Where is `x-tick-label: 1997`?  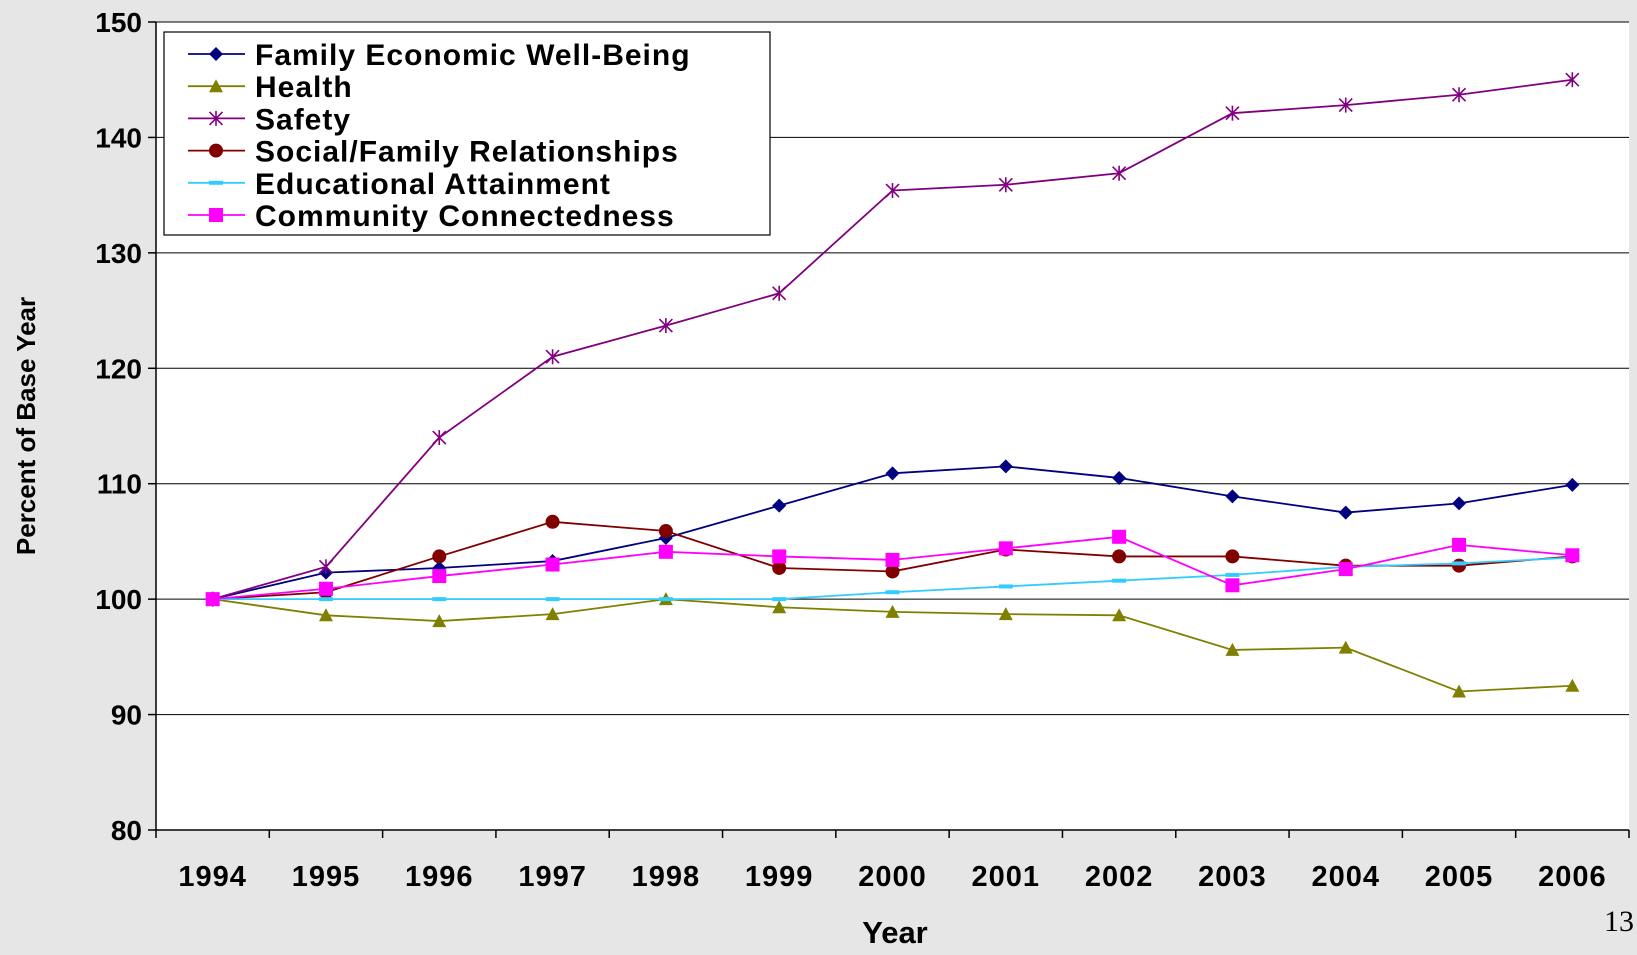 x-tick-label: 1997 is located at coordinates (552, 877).